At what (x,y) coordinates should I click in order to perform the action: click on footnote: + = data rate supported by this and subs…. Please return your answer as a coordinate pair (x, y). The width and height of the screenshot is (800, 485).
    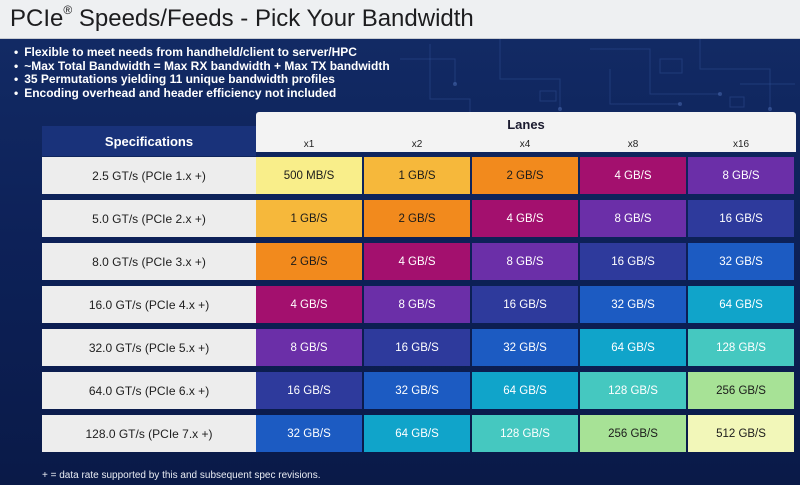
    Looking at the image, I should click on (181, 475).